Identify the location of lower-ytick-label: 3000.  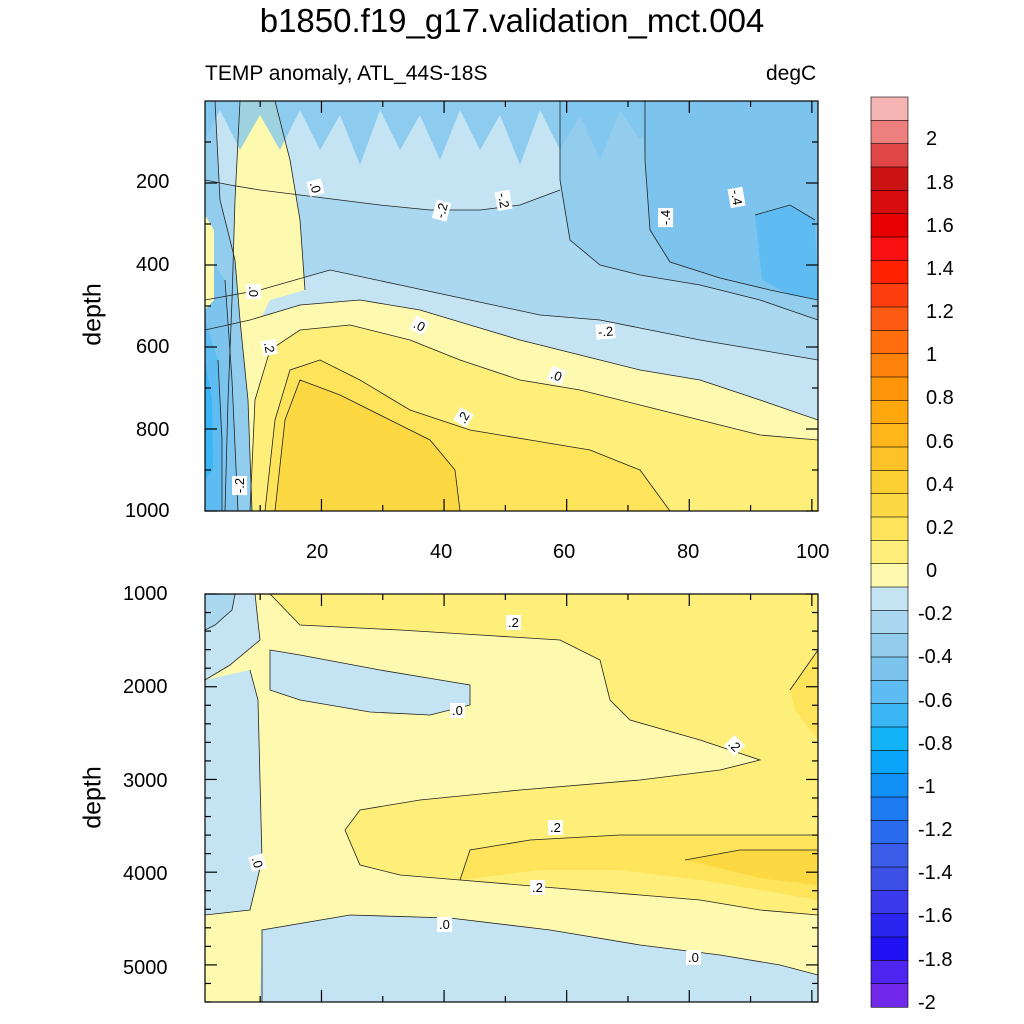
(145, 781).